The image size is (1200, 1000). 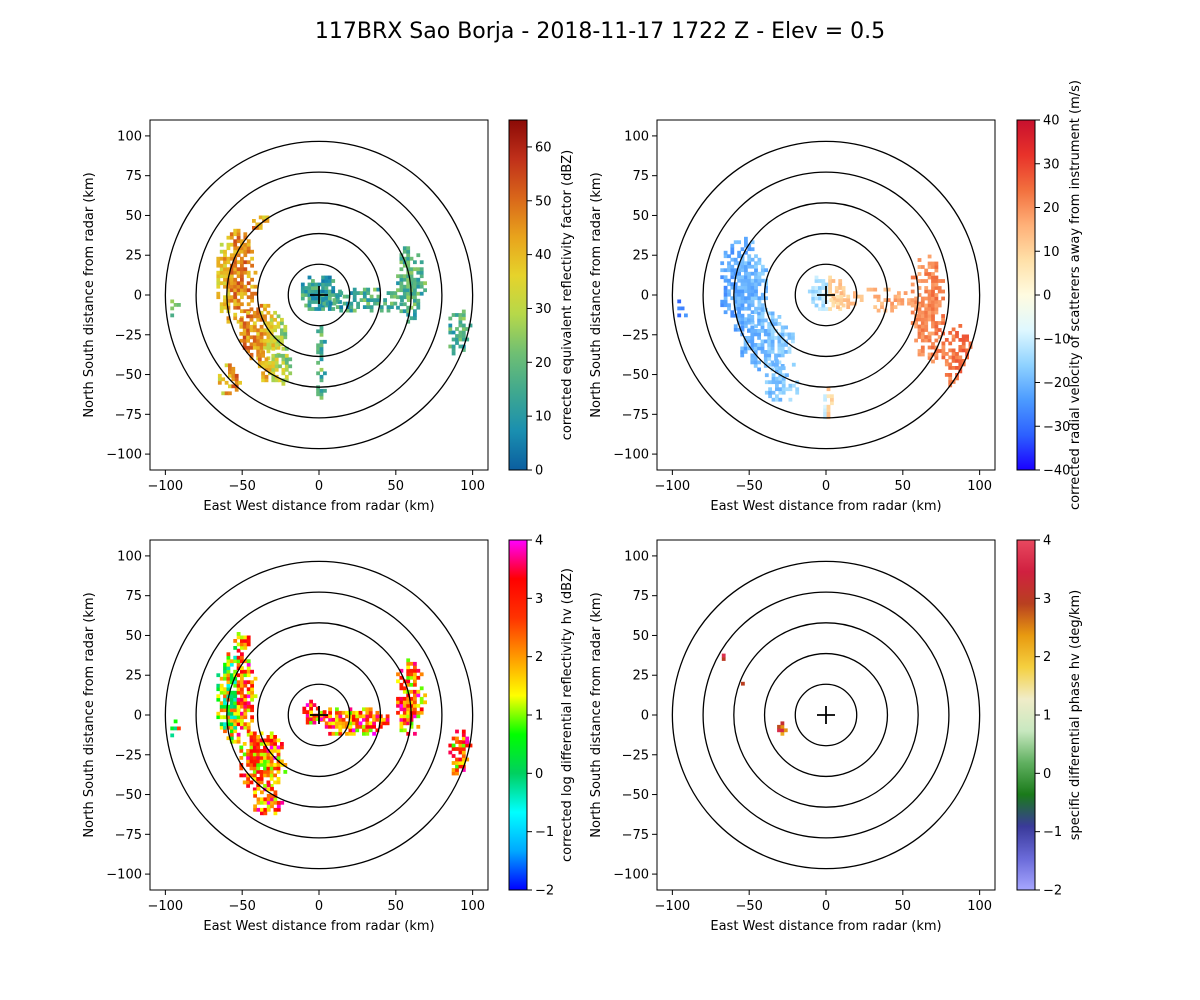 What do you see at coordinates (128, 755) in the screenshot?
I see `y-tick-label: −25` at bounding box center [128, 755].